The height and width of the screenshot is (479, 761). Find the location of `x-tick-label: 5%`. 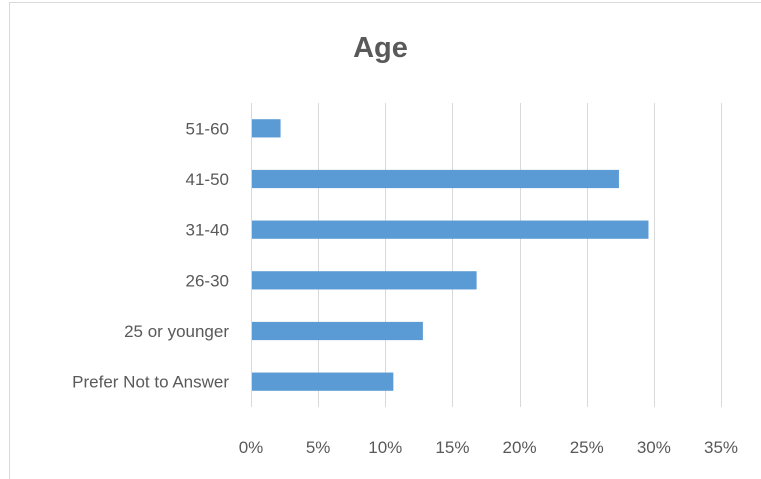

x-tick-label: 5% is located at coordinates (318, 447).